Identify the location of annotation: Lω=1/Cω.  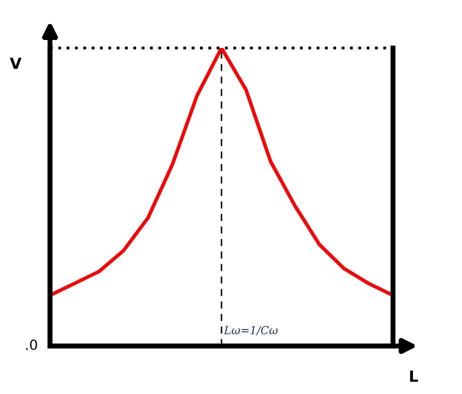
(251, 331).